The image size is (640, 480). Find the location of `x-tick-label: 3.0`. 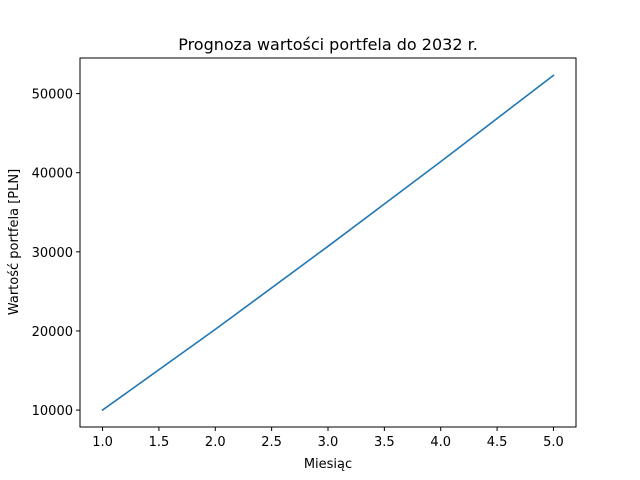

x-tick-label: 3.0 is located at coordinates (328, 442).